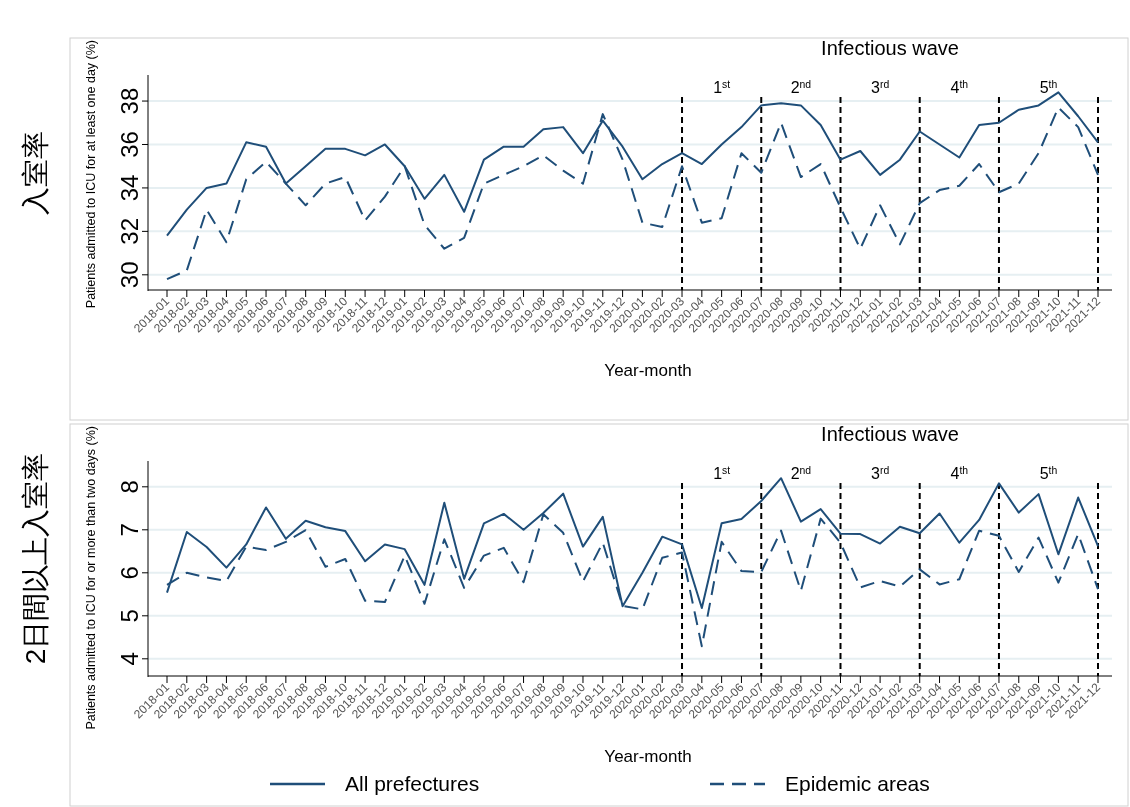 This screenshot has width=1130, height=807. Describe the element at coordinates (129, 144) in the screenshot. I see `y-tick-label: 36` at that location.